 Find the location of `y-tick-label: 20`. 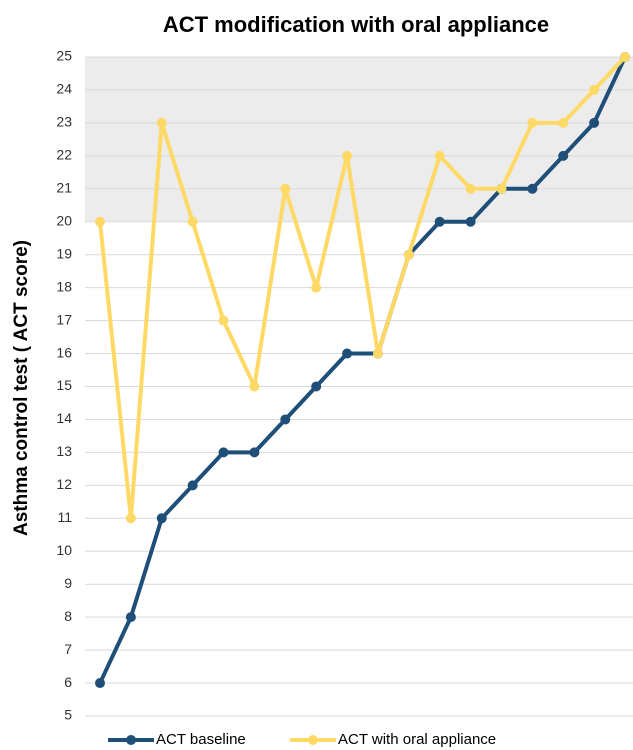

y-tick-label: 20 is located at coordinates (64, 220).